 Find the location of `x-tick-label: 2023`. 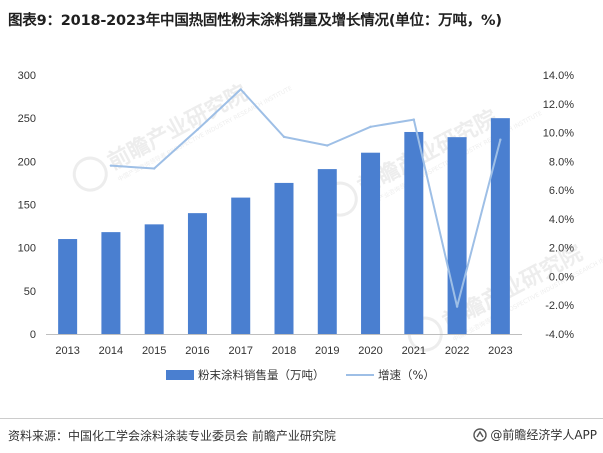

x-tick-label: 2023 is located at coordinates (500, 351).